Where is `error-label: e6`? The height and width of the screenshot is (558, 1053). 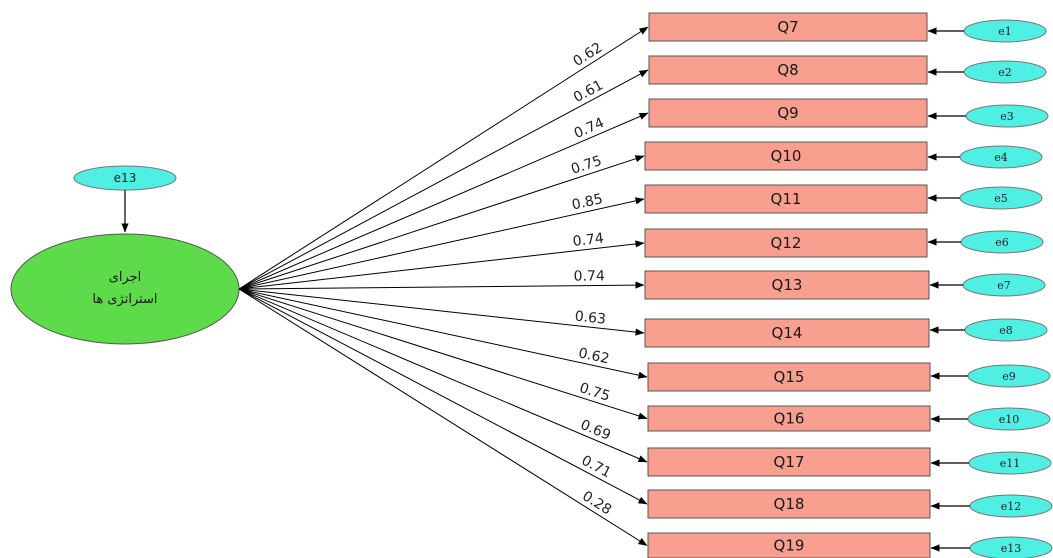 error-label: e6 is located at coordinates (1002, 242).